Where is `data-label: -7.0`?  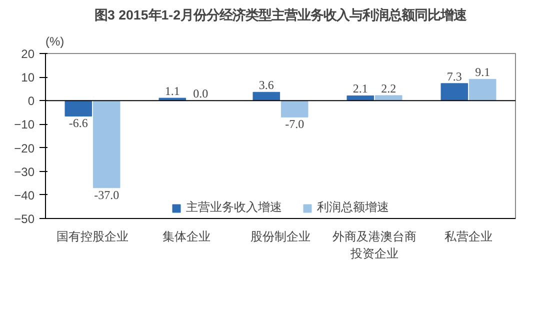
data-label: -7.0 is located at coordinates (294, 124).